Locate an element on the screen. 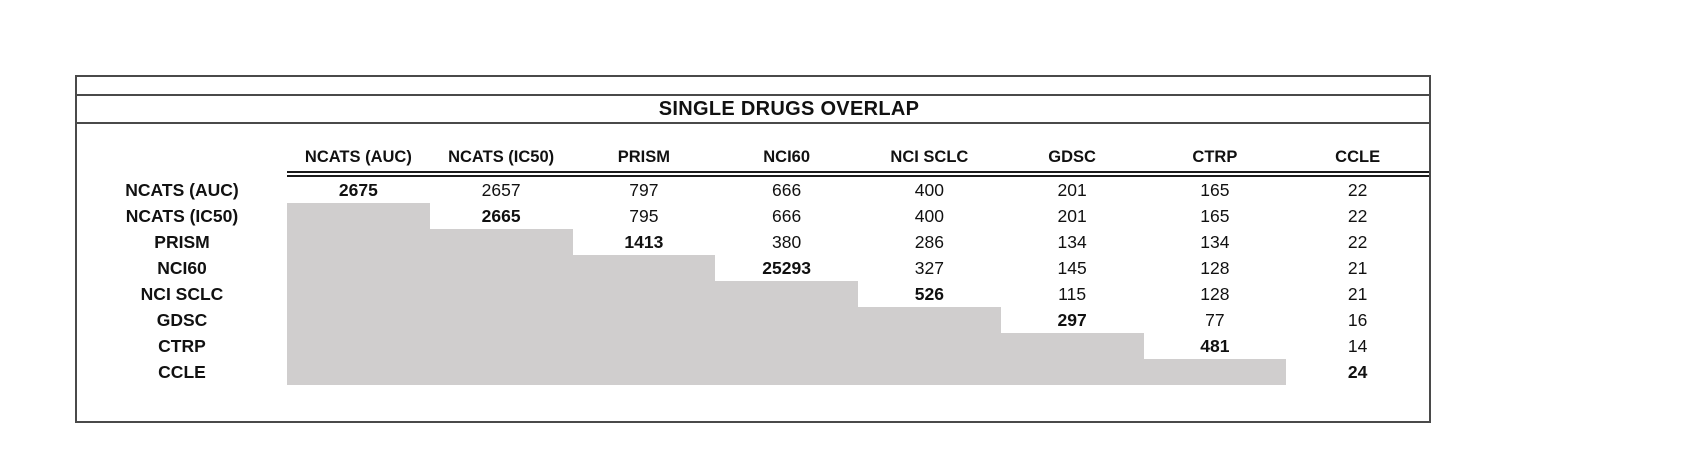  matrix-cell-r2c7: 22 is located at coordinates (1357, 242).